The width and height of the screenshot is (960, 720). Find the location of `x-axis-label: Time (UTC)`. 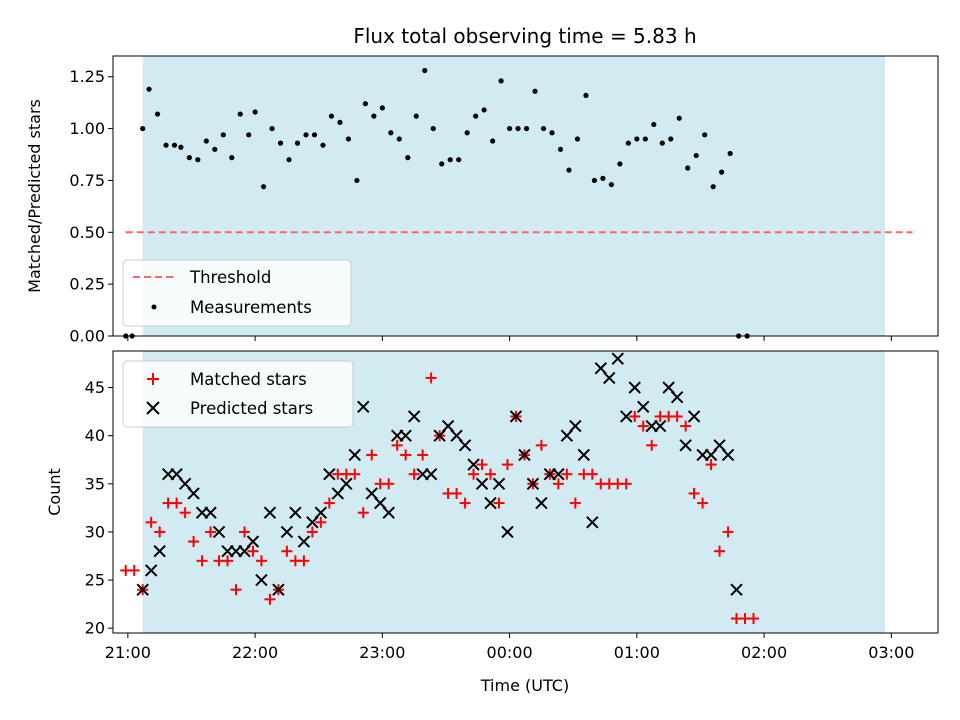

x-axis-label: Time (UTC) is located at coordinates (524, 685).